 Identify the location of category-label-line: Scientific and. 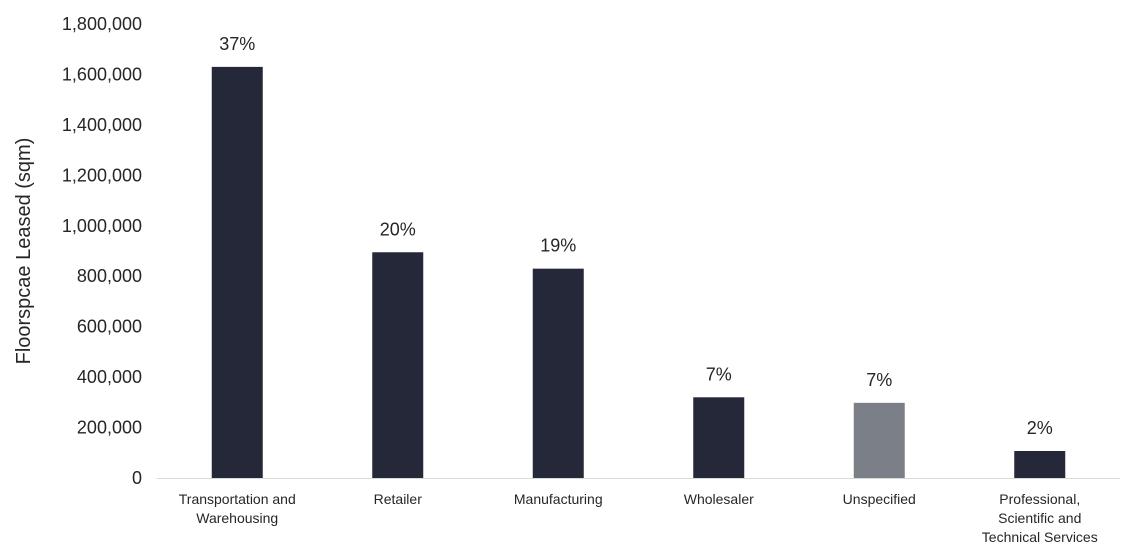
(1039, 518).